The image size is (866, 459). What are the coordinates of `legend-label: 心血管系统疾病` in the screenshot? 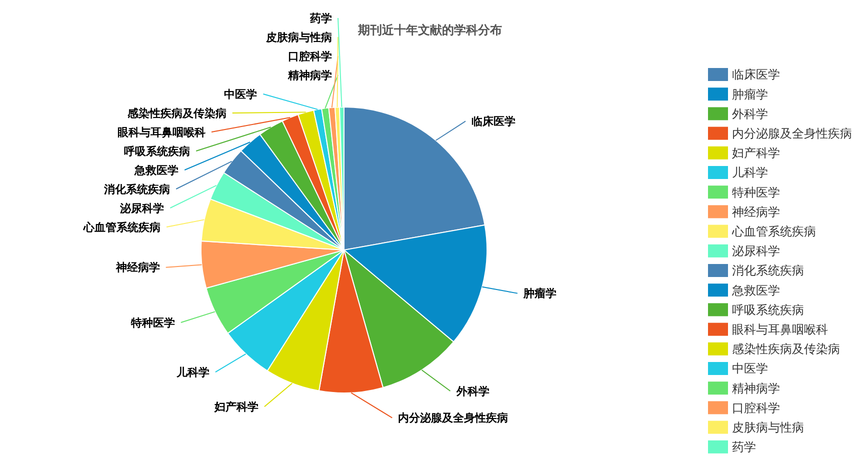 It's located at (773, 231).